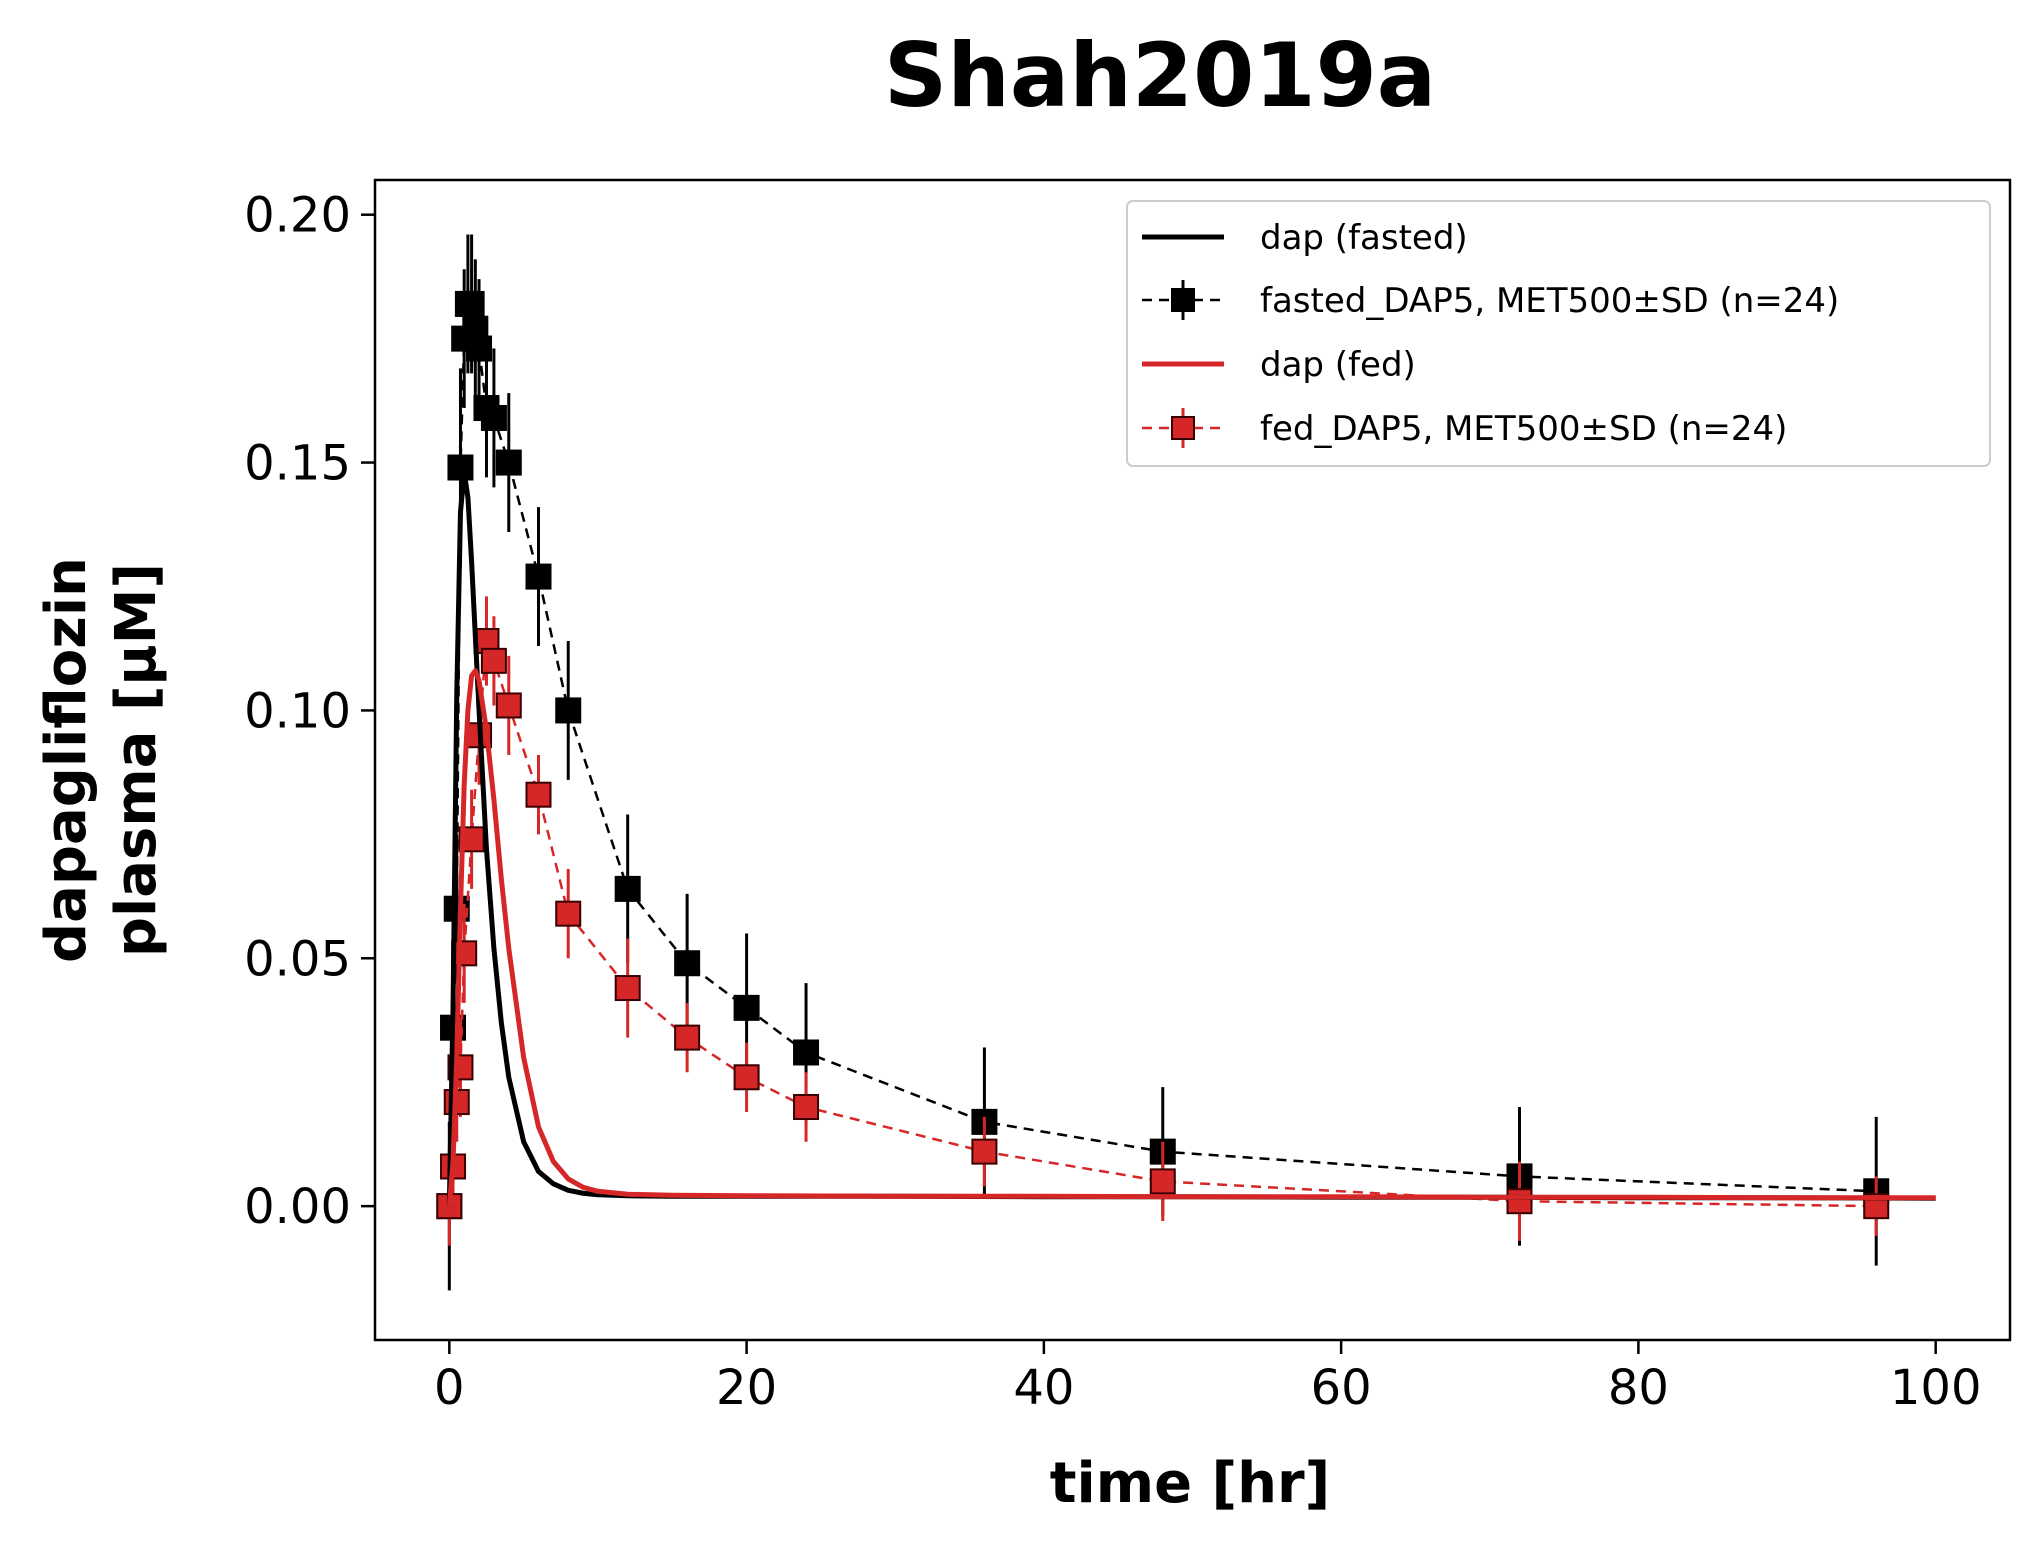 The image size is (2030, 1543). Describe the element at coordinates (1183, 300) in the screenshot. I see `legend-swatch-fasted-data-marker` at that location.